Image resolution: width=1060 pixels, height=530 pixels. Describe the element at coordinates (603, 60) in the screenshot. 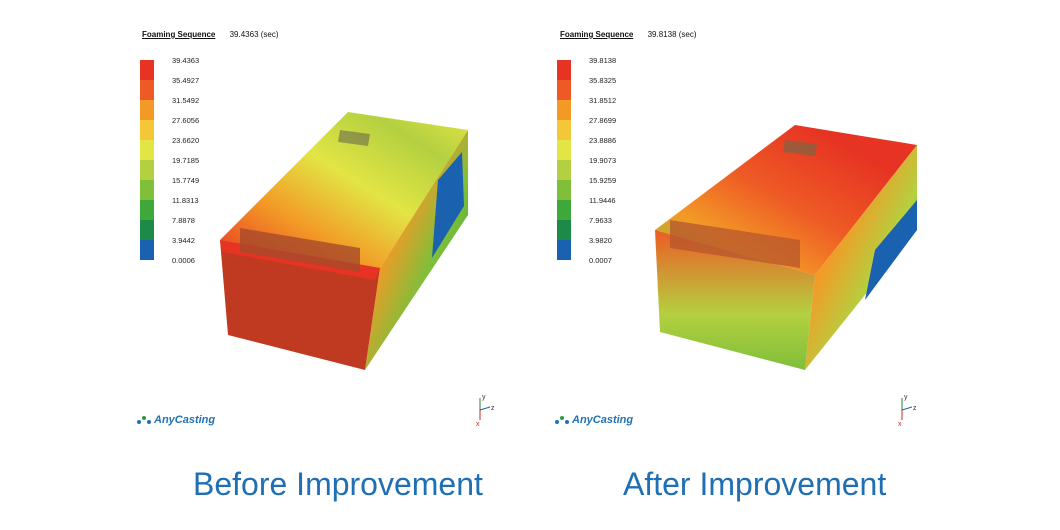

I see `legend-tick: 39.8138` at that location.